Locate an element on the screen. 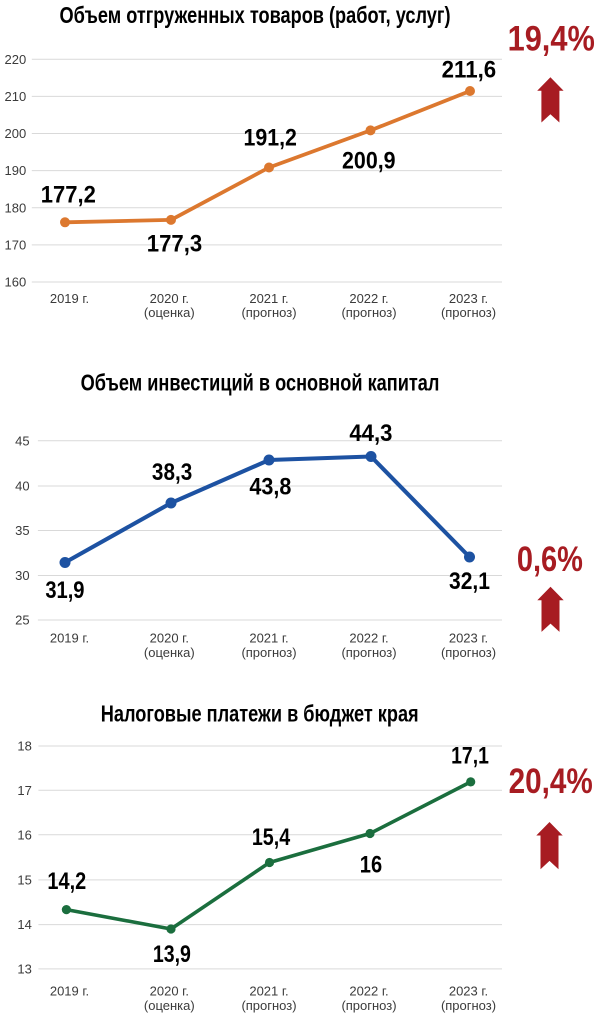  svg-text: 31,9 is located at coordinates (64, 589).